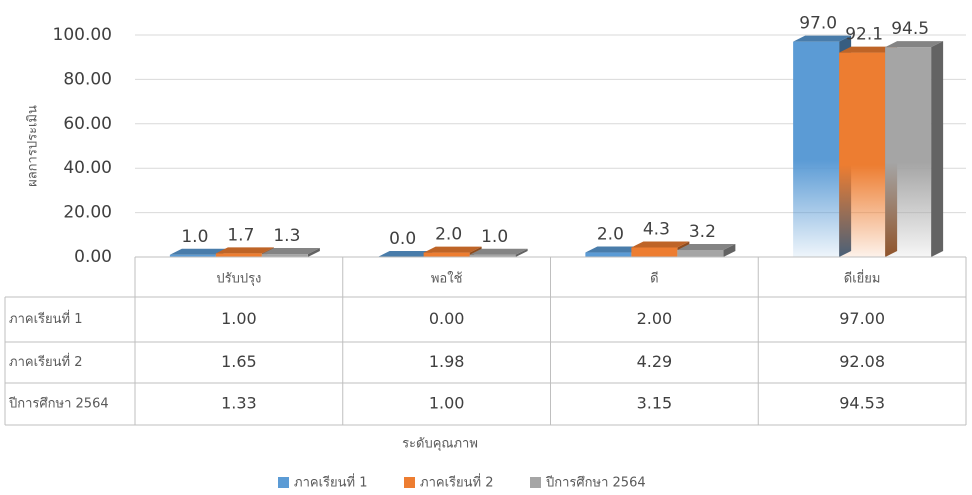 This screenshot has height=495, width=972. Describe the element at coordinates (862, 361) in the screenshot. I see `table-cell: 92.08` at that location.